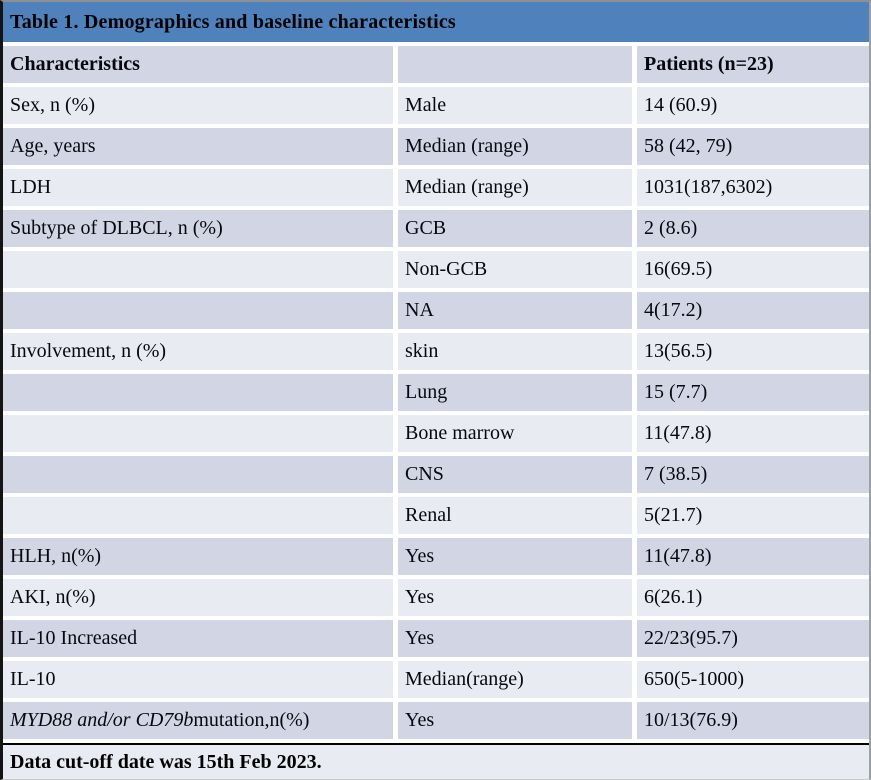 This screenshot has height=780, width=871. I want to click on row-label-cell: Involvement, n (%), so click(198, 351).